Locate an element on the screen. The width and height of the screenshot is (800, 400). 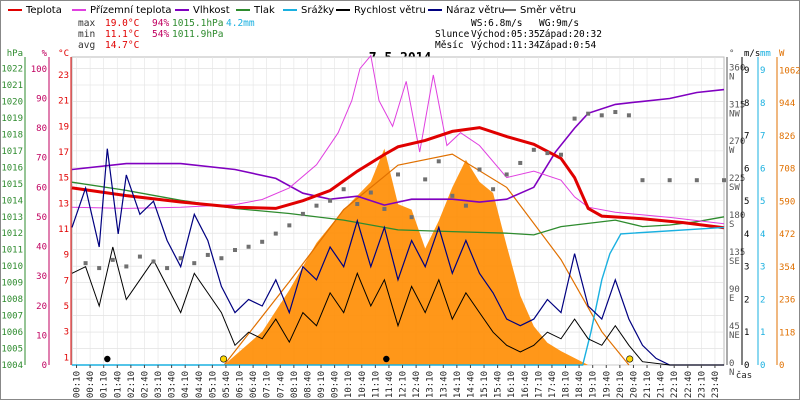
stat-min-press: 1011.9hPa is located at coordinates (197, 34).